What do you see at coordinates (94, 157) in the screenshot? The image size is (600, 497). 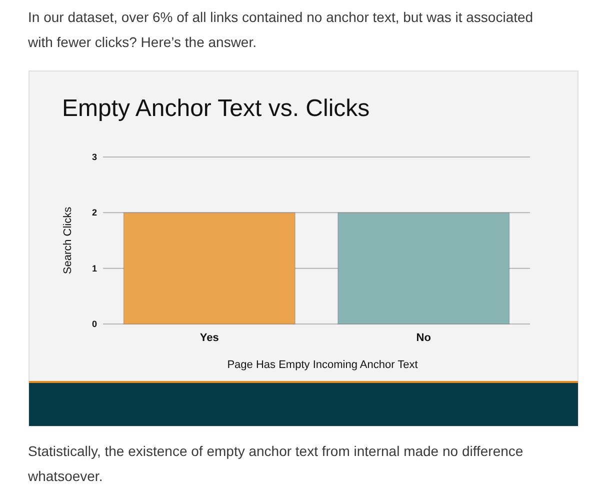 I see `y-tick-label: 3` at bounding box center [94, 157].